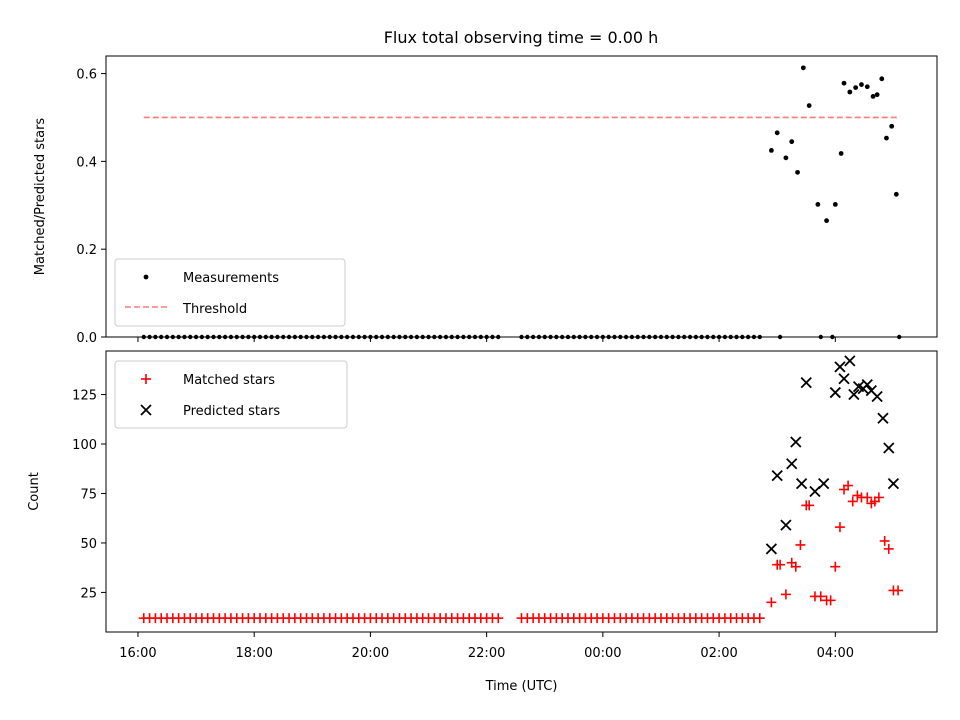 The height and width of the screenshot is (720, 960). I want to click on x-tick-label: 00:00, so click(602, 653).